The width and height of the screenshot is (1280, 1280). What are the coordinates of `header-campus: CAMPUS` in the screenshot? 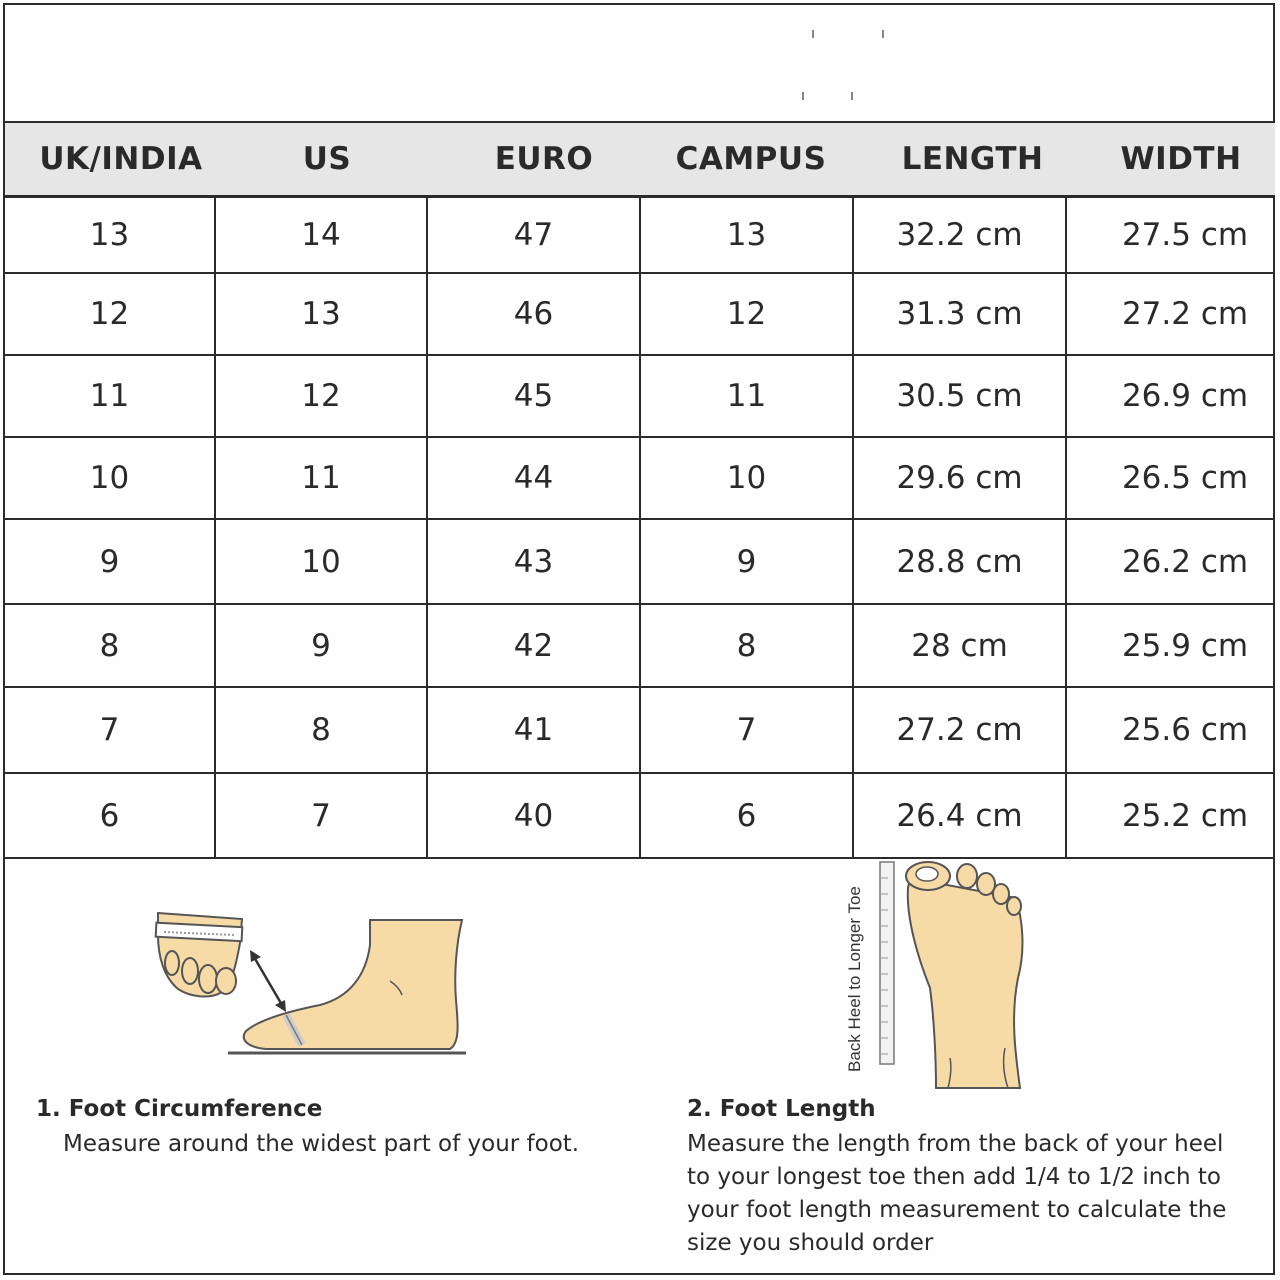 It's located at (751, 159).